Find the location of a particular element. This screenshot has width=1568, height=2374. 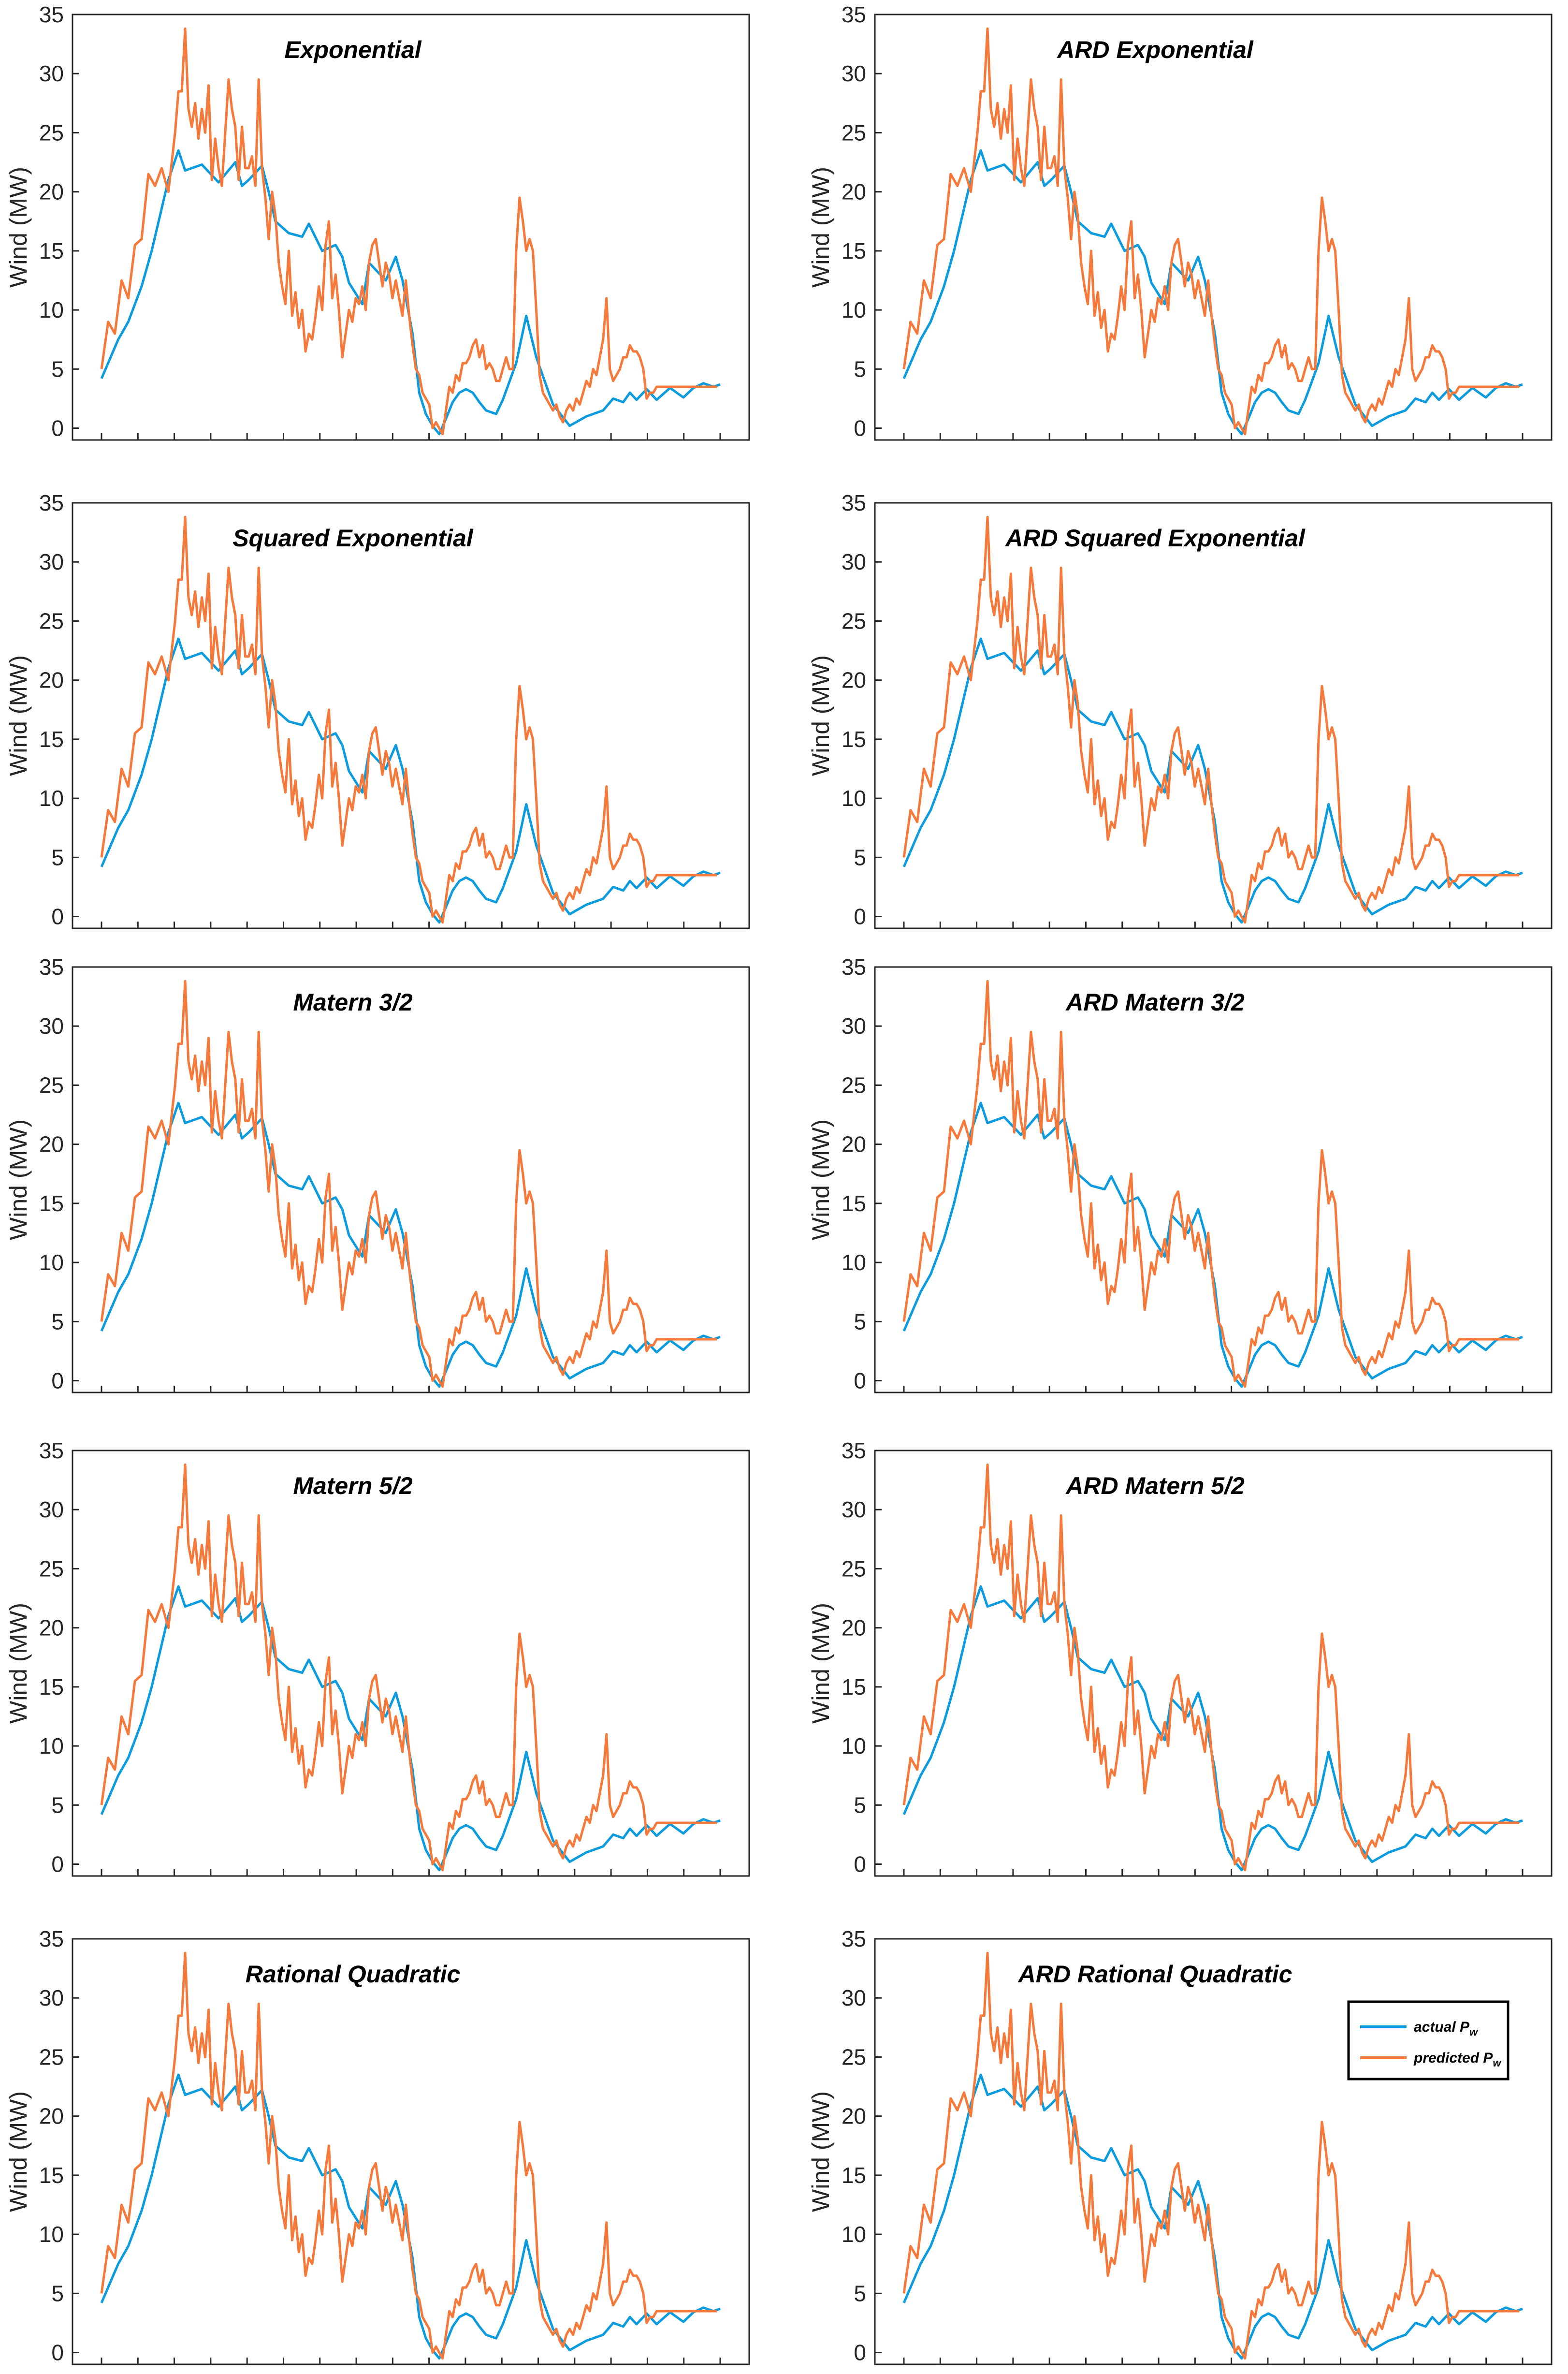

legend-actual-label: actual Pw is located at coordinates (1446, 2028).